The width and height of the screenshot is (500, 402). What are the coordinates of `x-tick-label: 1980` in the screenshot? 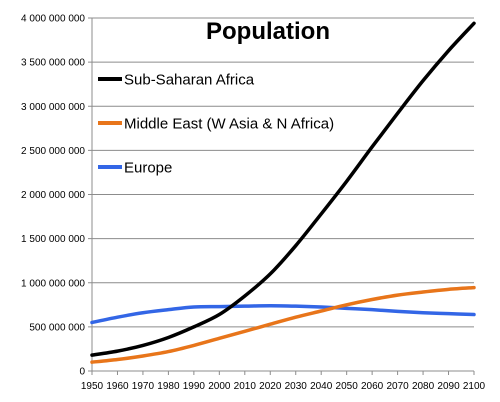 It's located at (168, 386).